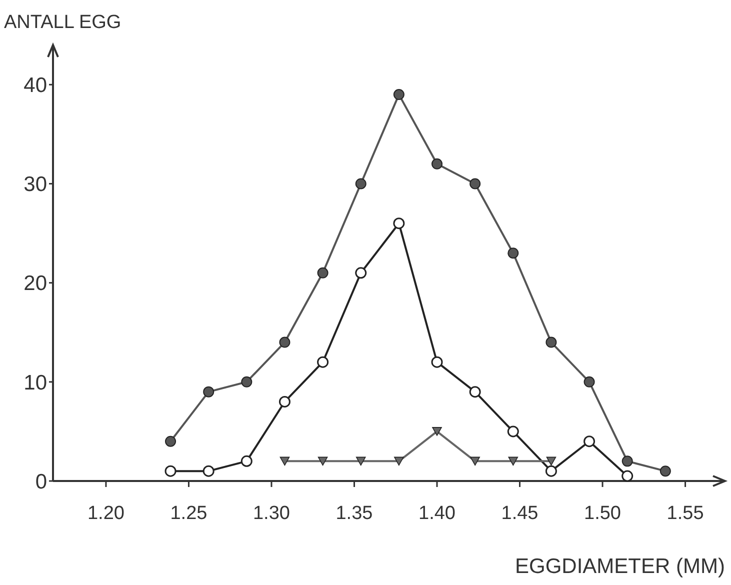 The height and width of the screenshot is (585, 731). Describe the element at coordinates (63, 22) in the screenshot. I see `y-axis-title: ANTALL EGG` at that location.